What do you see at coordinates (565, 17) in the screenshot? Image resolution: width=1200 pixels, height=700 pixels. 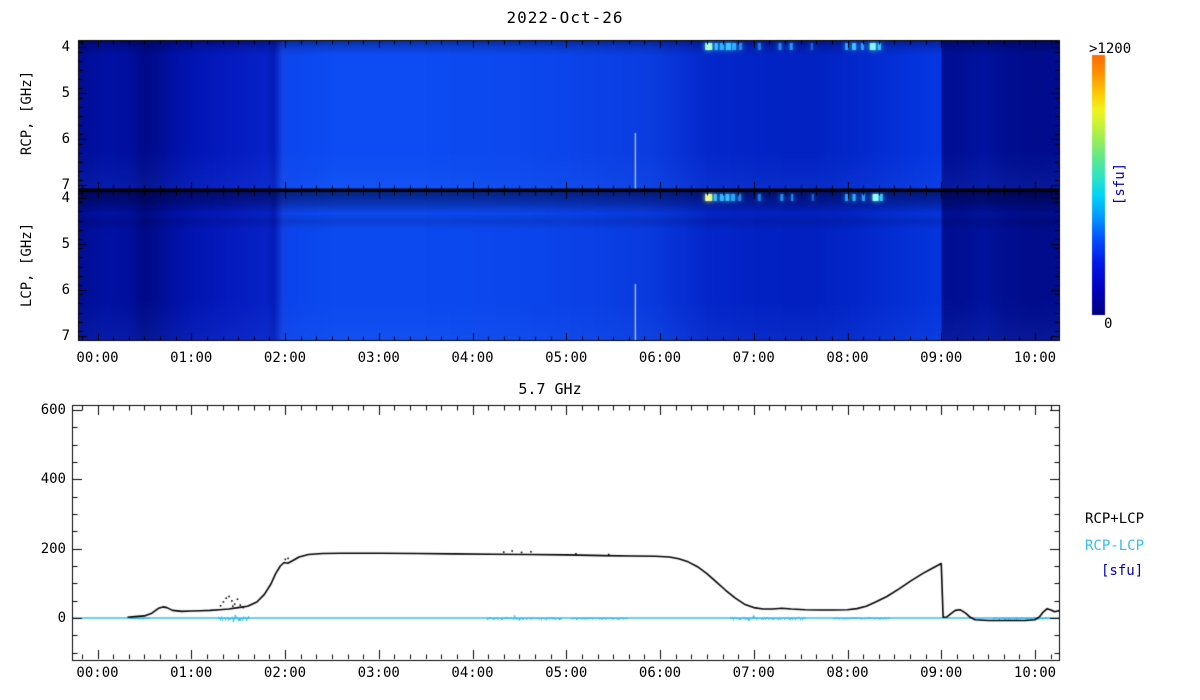 I see `main-title: 2022-Oct-26` at bounding box center [565, 17].